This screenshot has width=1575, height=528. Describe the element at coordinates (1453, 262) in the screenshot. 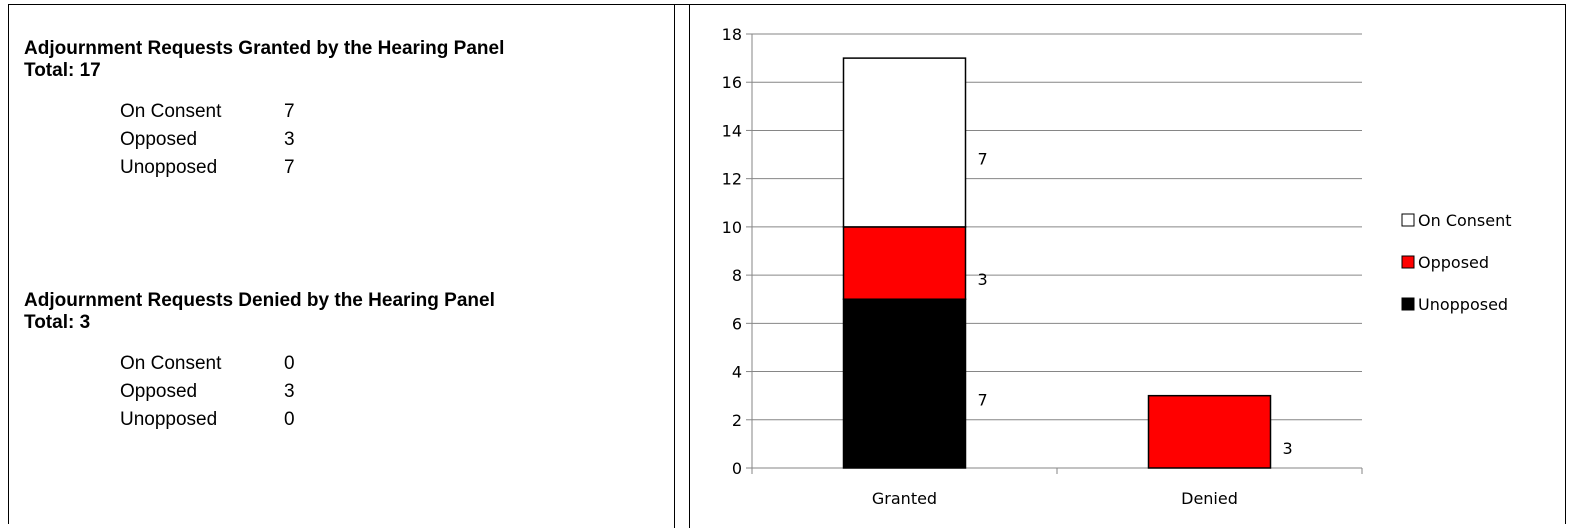

I see `legend-label: Opposed` at that location.